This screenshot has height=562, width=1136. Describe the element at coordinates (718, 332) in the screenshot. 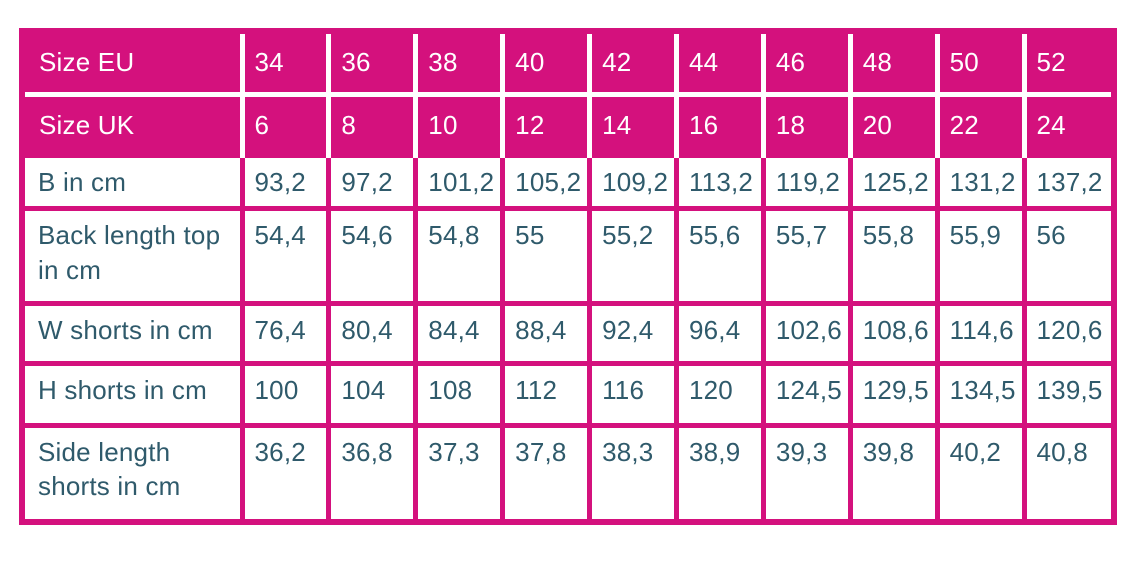

I see `table-cell: 96,4` at that location.